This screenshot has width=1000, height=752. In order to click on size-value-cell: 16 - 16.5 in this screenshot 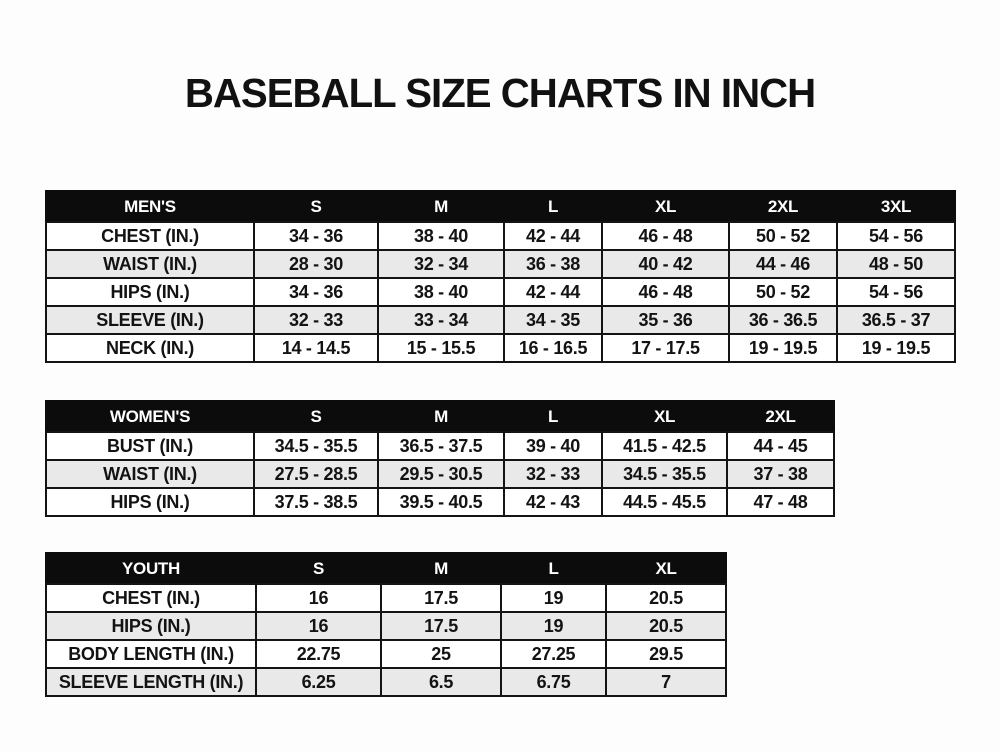, I will do `click(553, 348)`.